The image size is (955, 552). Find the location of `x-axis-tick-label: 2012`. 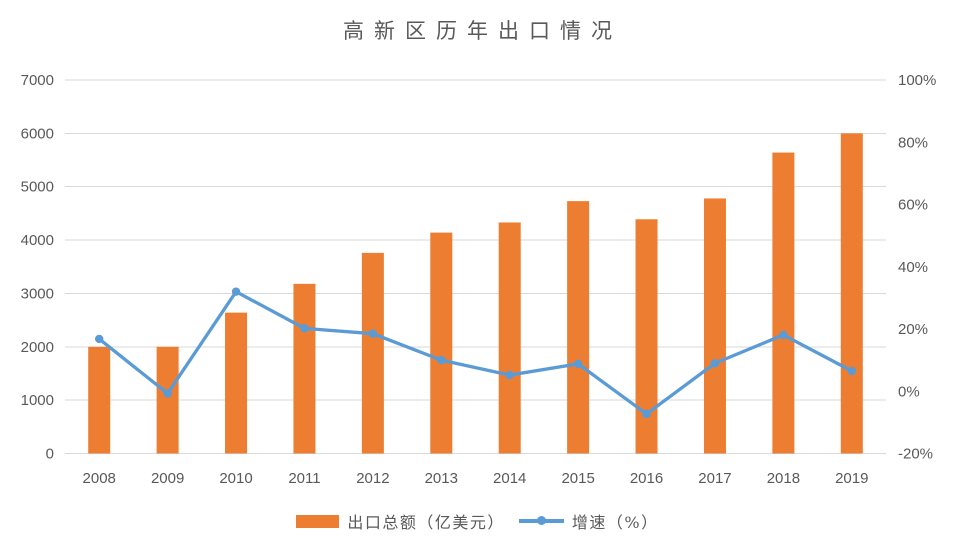

x-axis-tick-label: 2012 is located at coordinates (372, 478).